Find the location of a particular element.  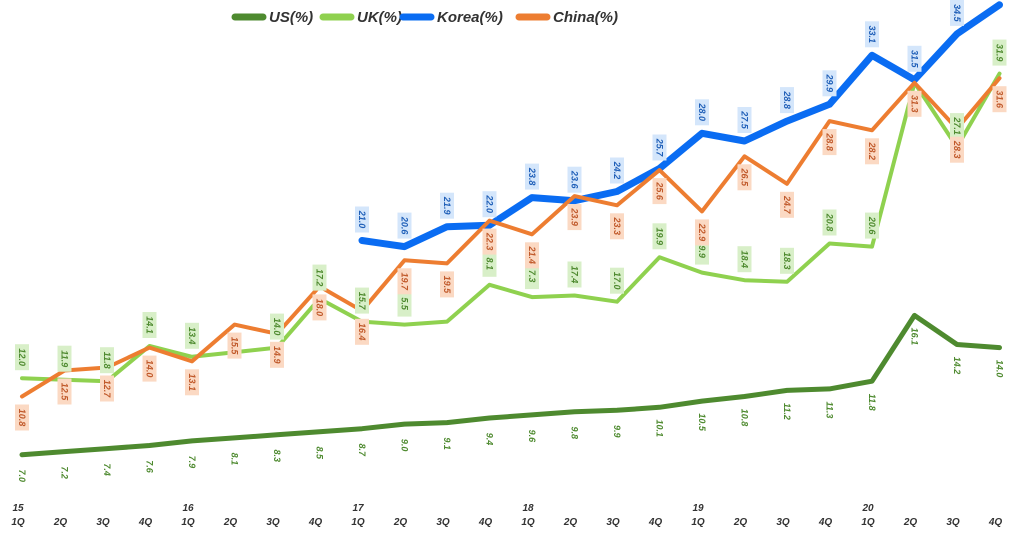

legend: US(%) UK(%) Korea(%) China(%) is located at coordinates (424, 17).